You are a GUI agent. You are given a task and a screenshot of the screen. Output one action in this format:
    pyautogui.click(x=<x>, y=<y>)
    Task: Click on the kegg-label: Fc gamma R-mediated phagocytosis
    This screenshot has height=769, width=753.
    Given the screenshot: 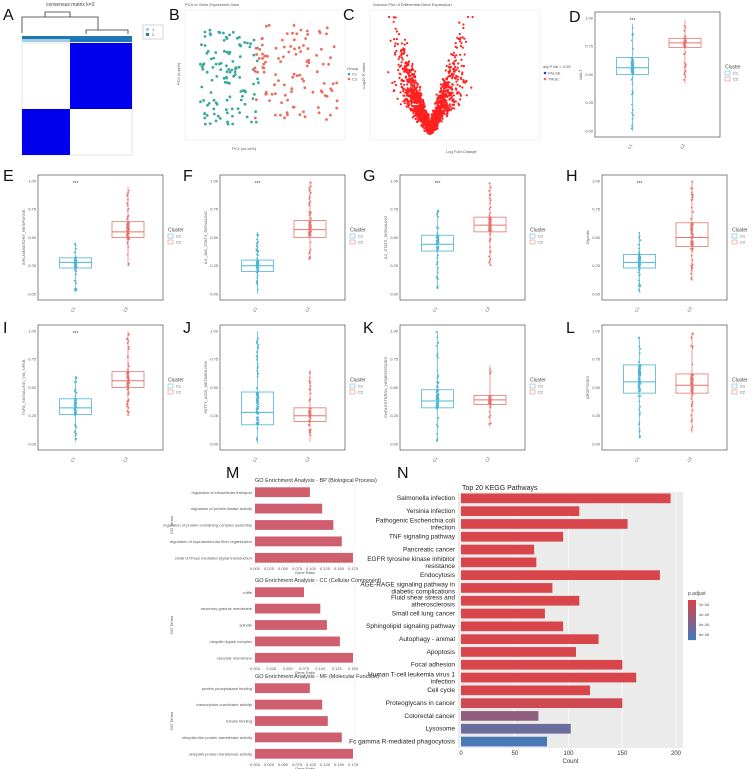 What is the action you would take?
    pyautogui.click(x=402, y=741)
    